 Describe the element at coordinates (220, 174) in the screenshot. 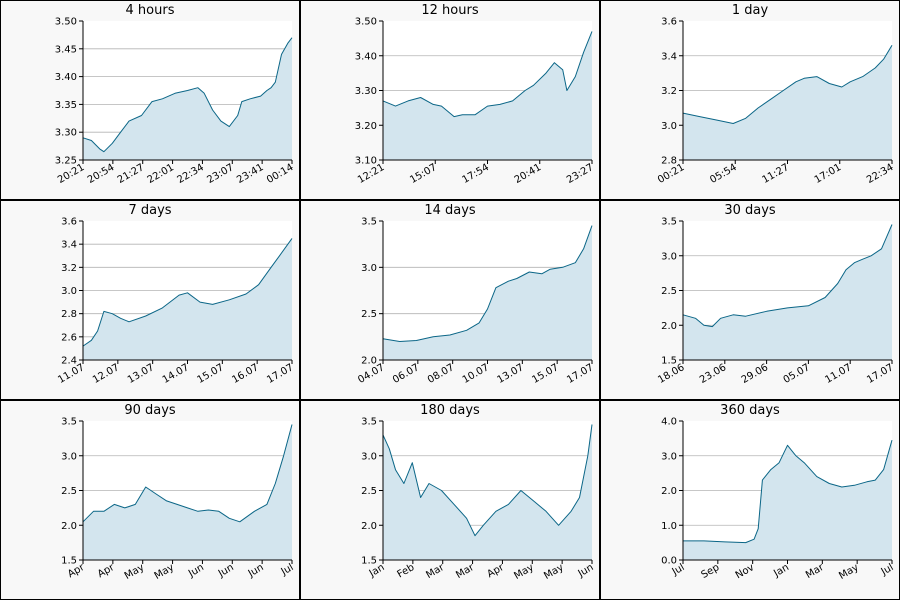

I see `x-tick-label: 23:07` at that location.